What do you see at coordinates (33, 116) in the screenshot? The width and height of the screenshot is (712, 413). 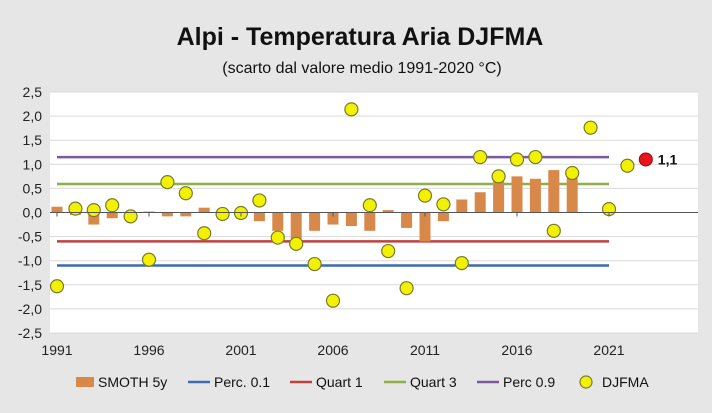 I see `y-tick-label: 2,0` at bounding box center [33, 116].